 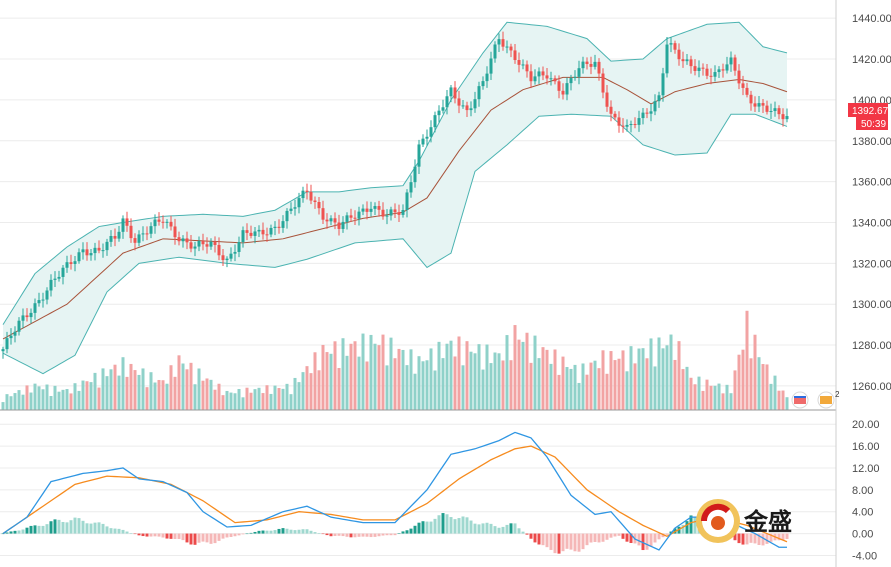 What do you see at coordinates (868, 110) in the screenshot?
I see `last-price-badge` at bounding box center [868, 110].